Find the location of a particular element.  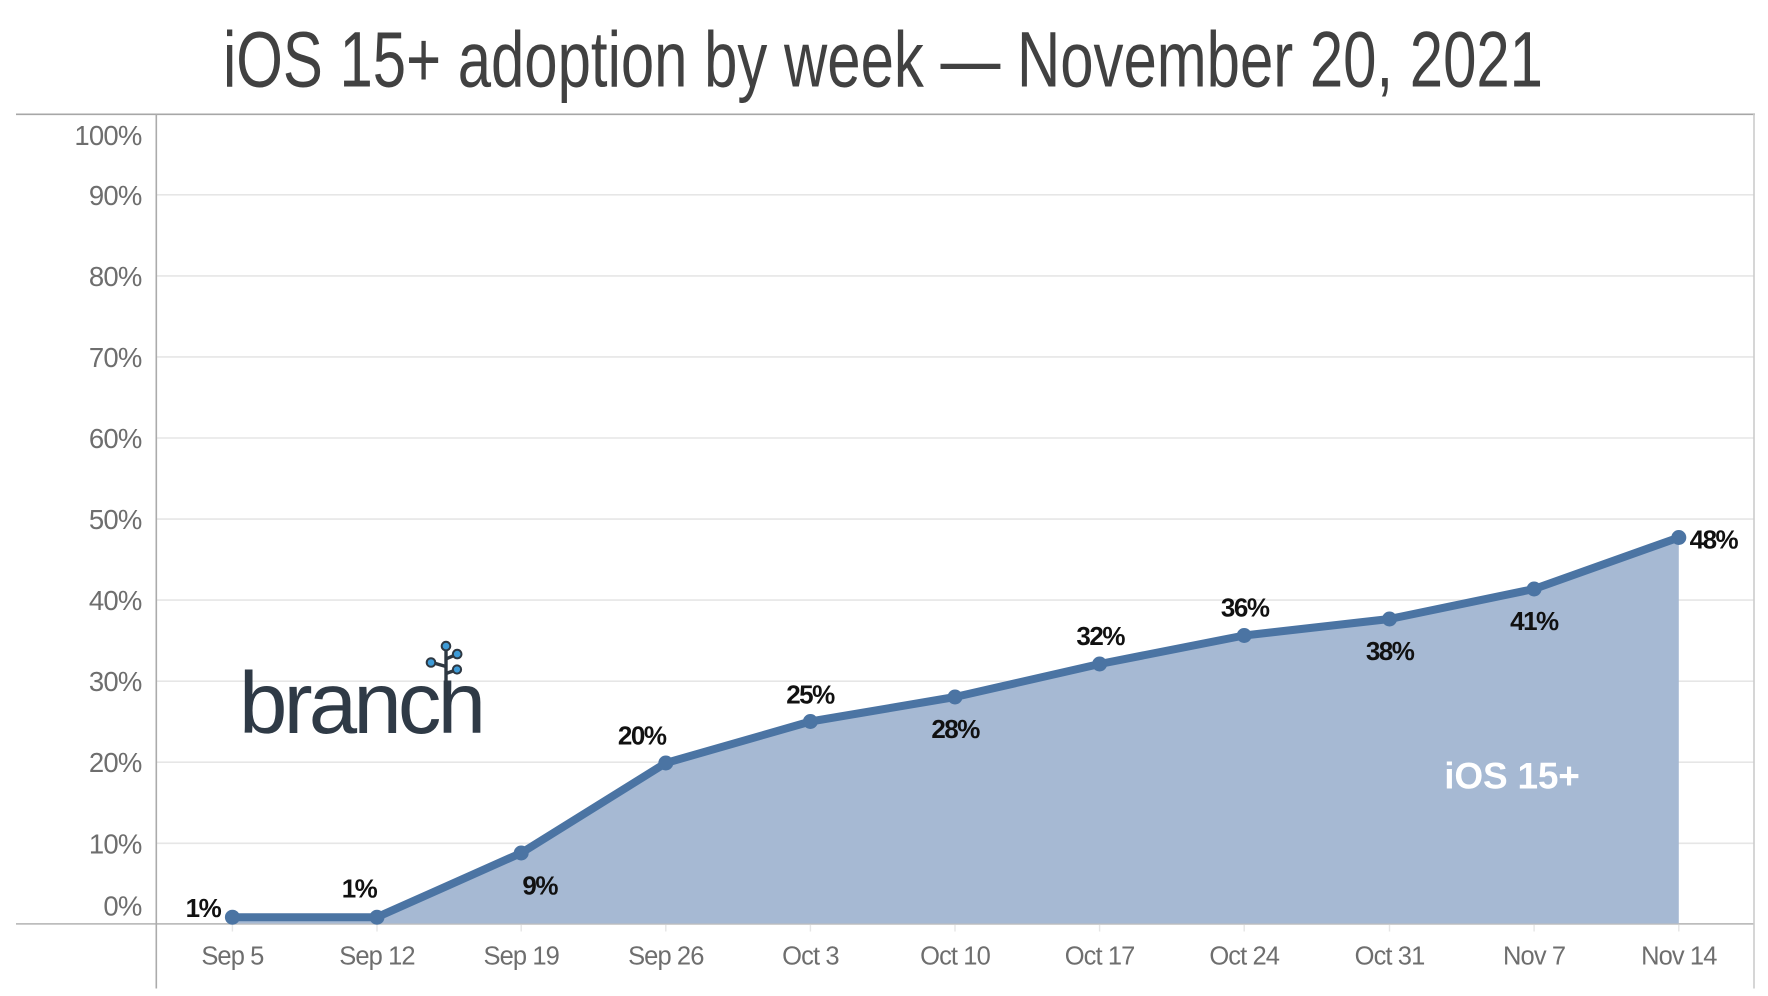

svg-text: Nov 7 is located at coordinates (1534, 957).